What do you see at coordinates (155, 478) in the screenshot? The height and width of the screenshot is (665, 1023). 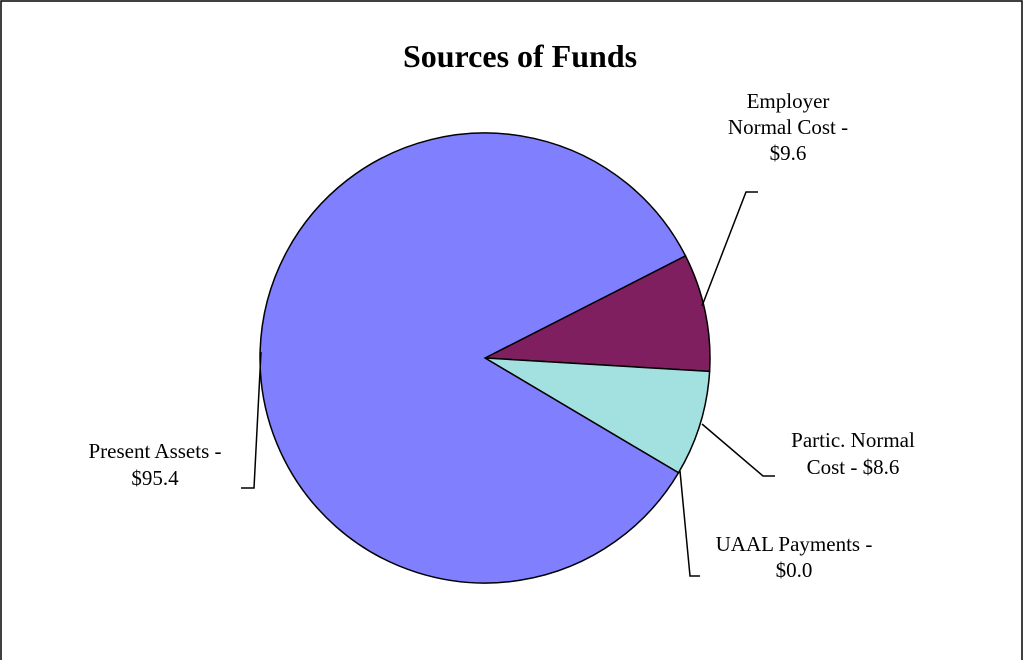 I see `label-present-assets-line: $95.4` at bounding box center [155, 478].